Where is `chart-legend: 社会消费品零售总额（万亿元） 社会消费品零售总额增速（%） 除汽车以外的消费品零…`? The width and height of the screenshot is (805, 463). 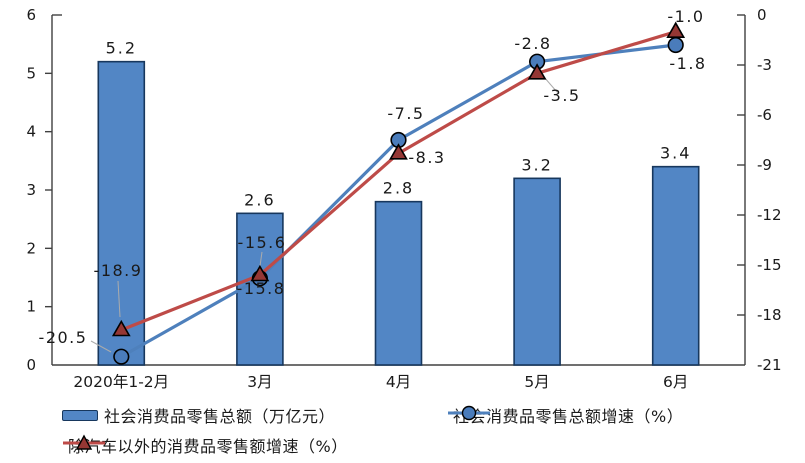 chart-legend: 社会消费品零售总额（万亿元） 社会消费品零售总额增速（%） 除汽车以外的消费品零… is located at coordinates (402, 430).